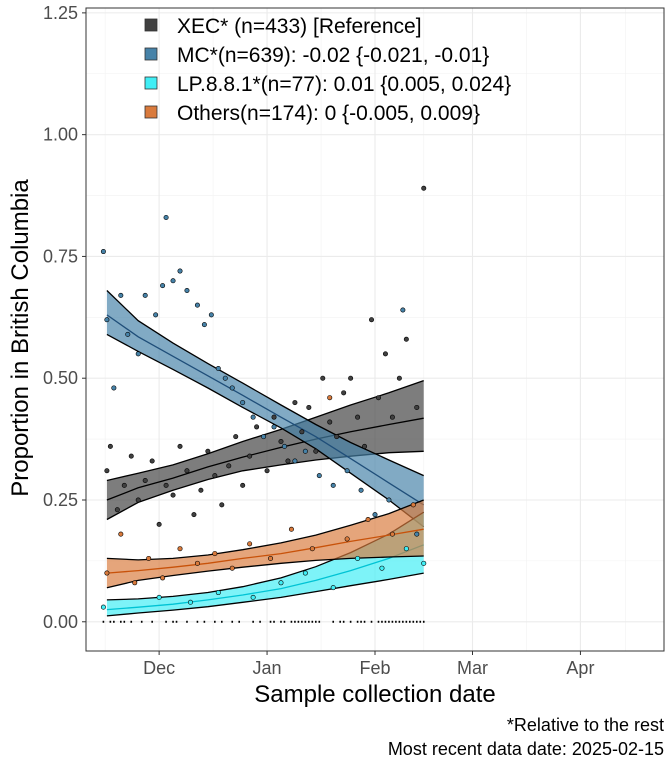 Image resolution: width=672 pixels, height=768 pixels. Describe the element at coordinates (526, 749) in the screenshot. I see `caption-data-date: Most recent data date: 2025-02-15` at that location.